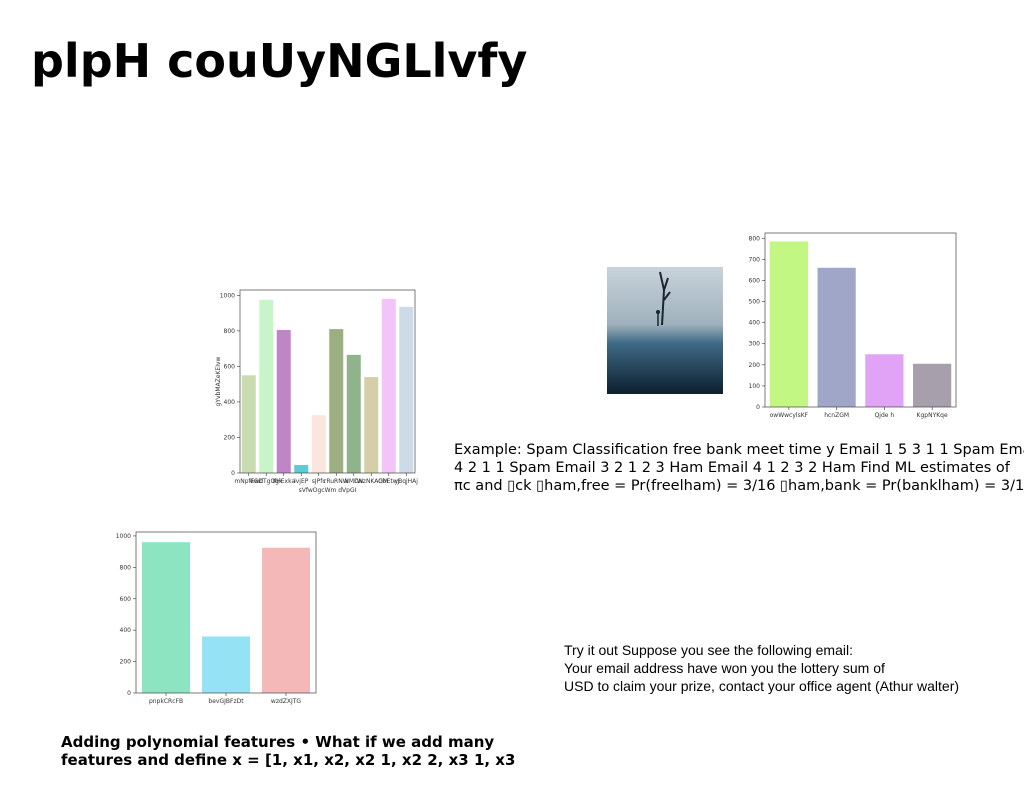 The width and height of the screenshot is (1024, 788). I want to click on x-tick-label: sJPfc, so click(319, 481).